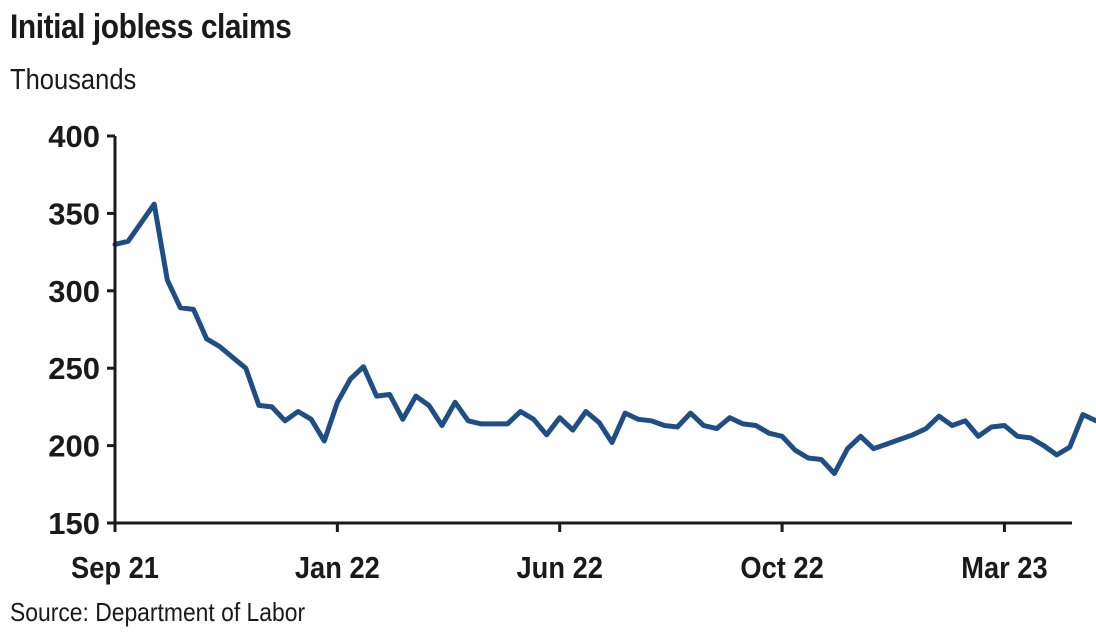 Image resolution: width=1096 pixels, height=636 pixels. I want to click on y-tick-label: 250, so click(74, 368).